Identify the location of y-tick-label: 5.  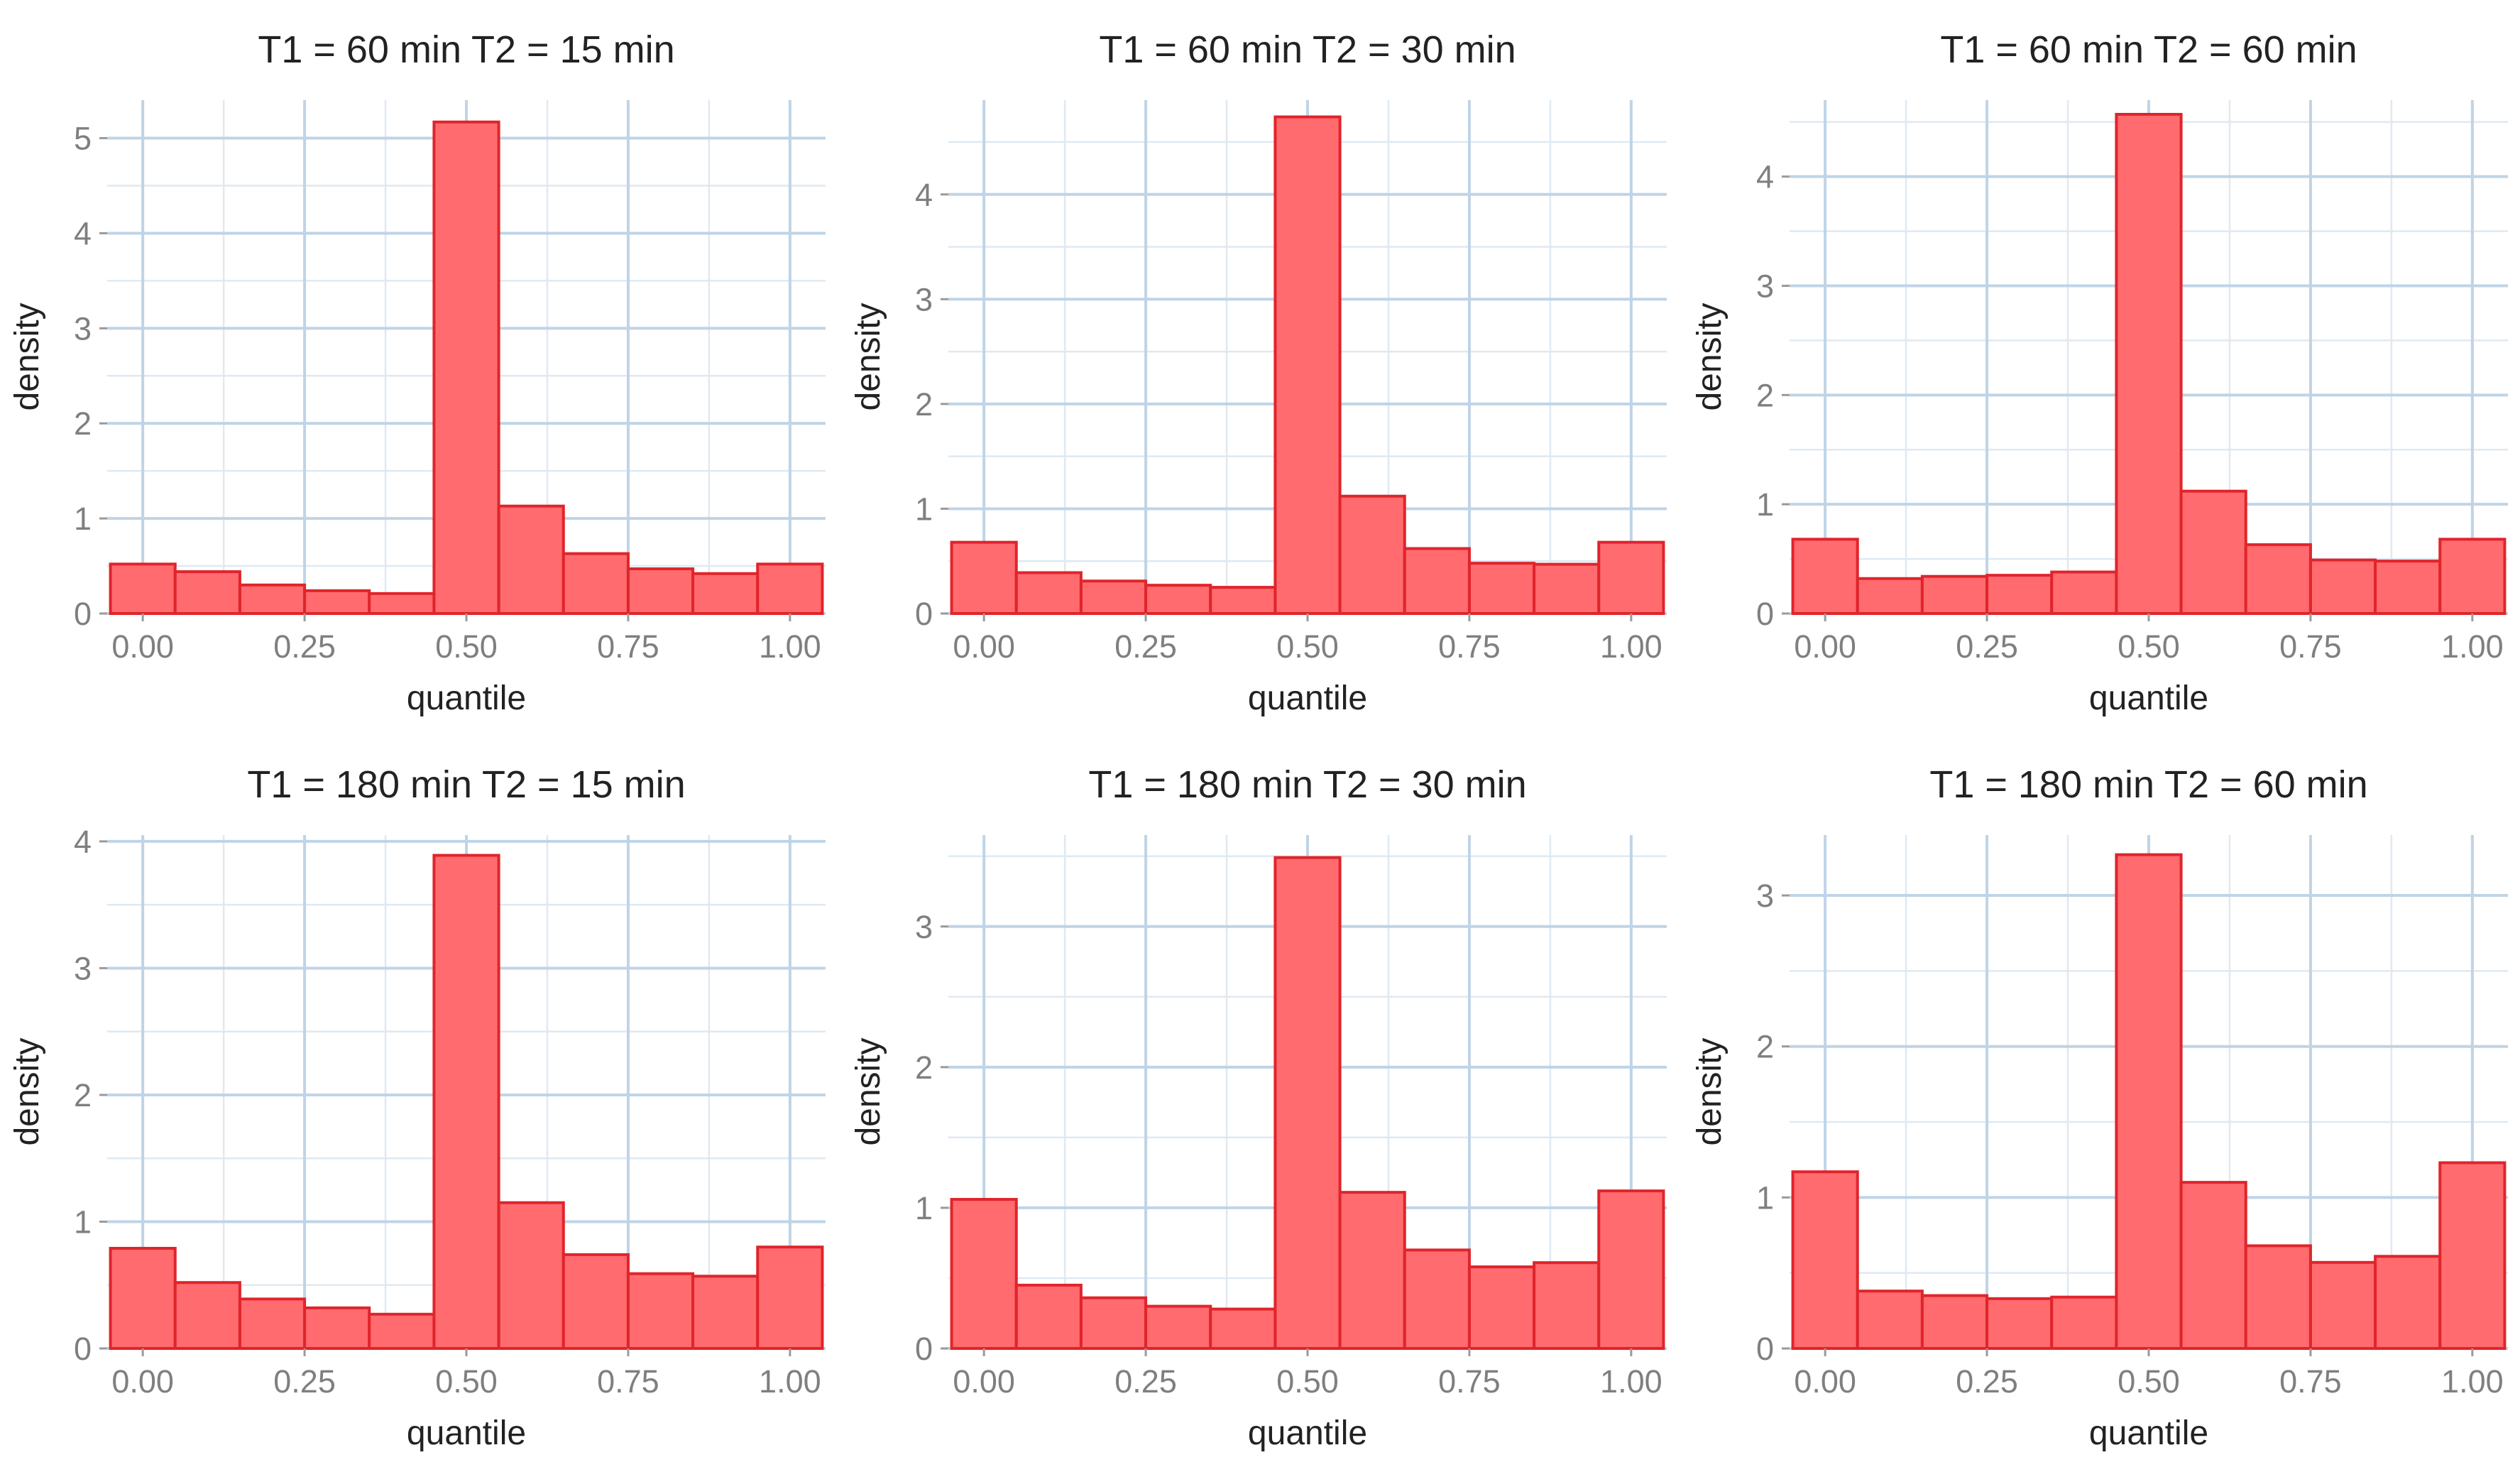
(83, 139).